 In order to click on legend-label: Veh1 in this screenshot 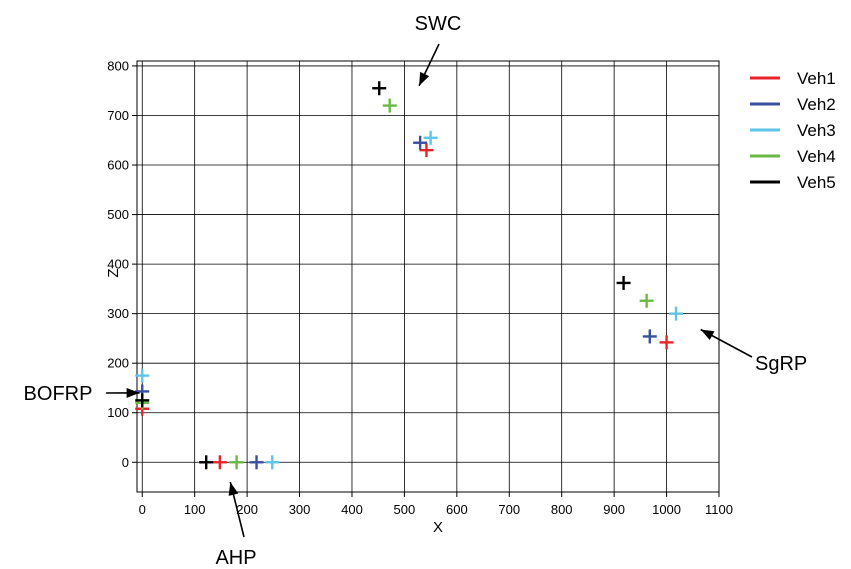, I will do `click(816, 78)`.